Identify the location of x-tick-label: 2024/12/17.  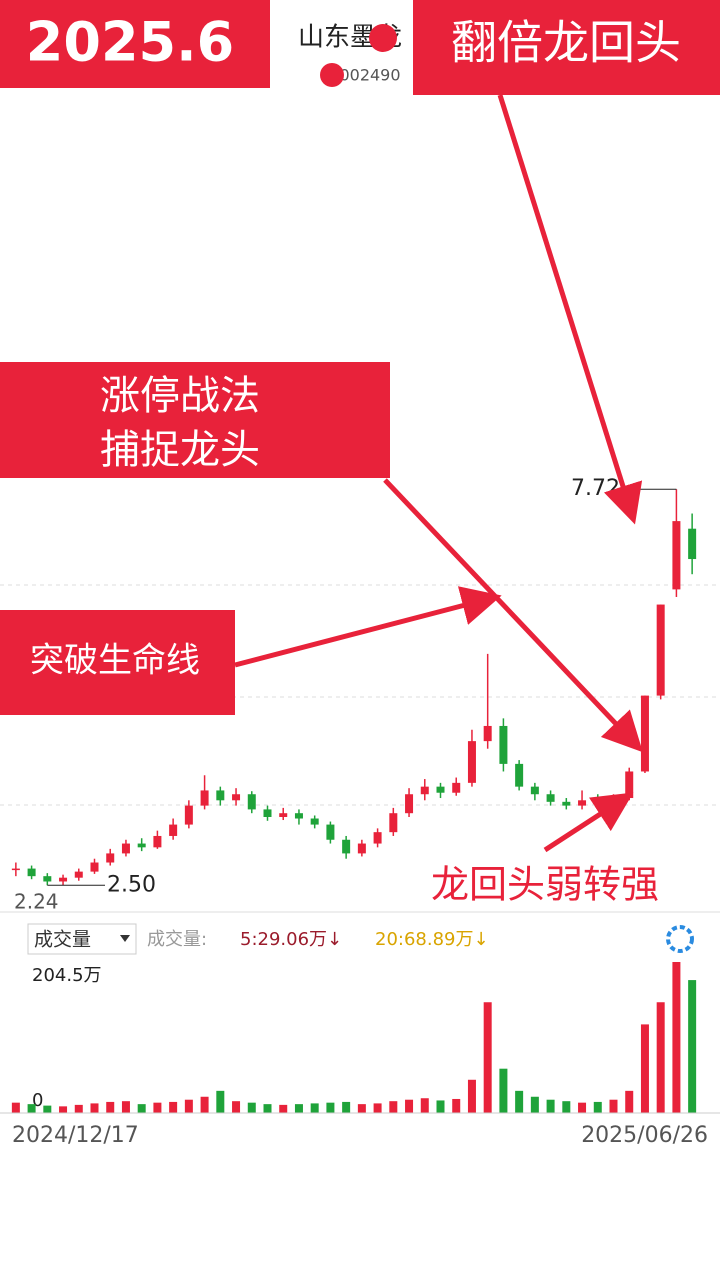
(75, 1135).